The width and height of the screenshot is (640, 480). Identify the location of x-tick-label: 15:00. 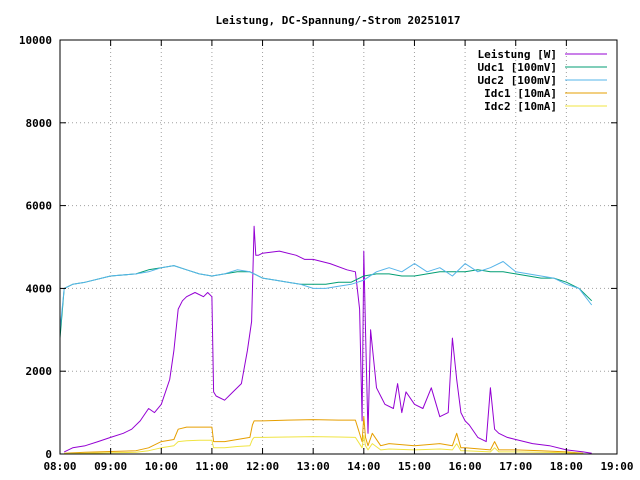
(414, 466).